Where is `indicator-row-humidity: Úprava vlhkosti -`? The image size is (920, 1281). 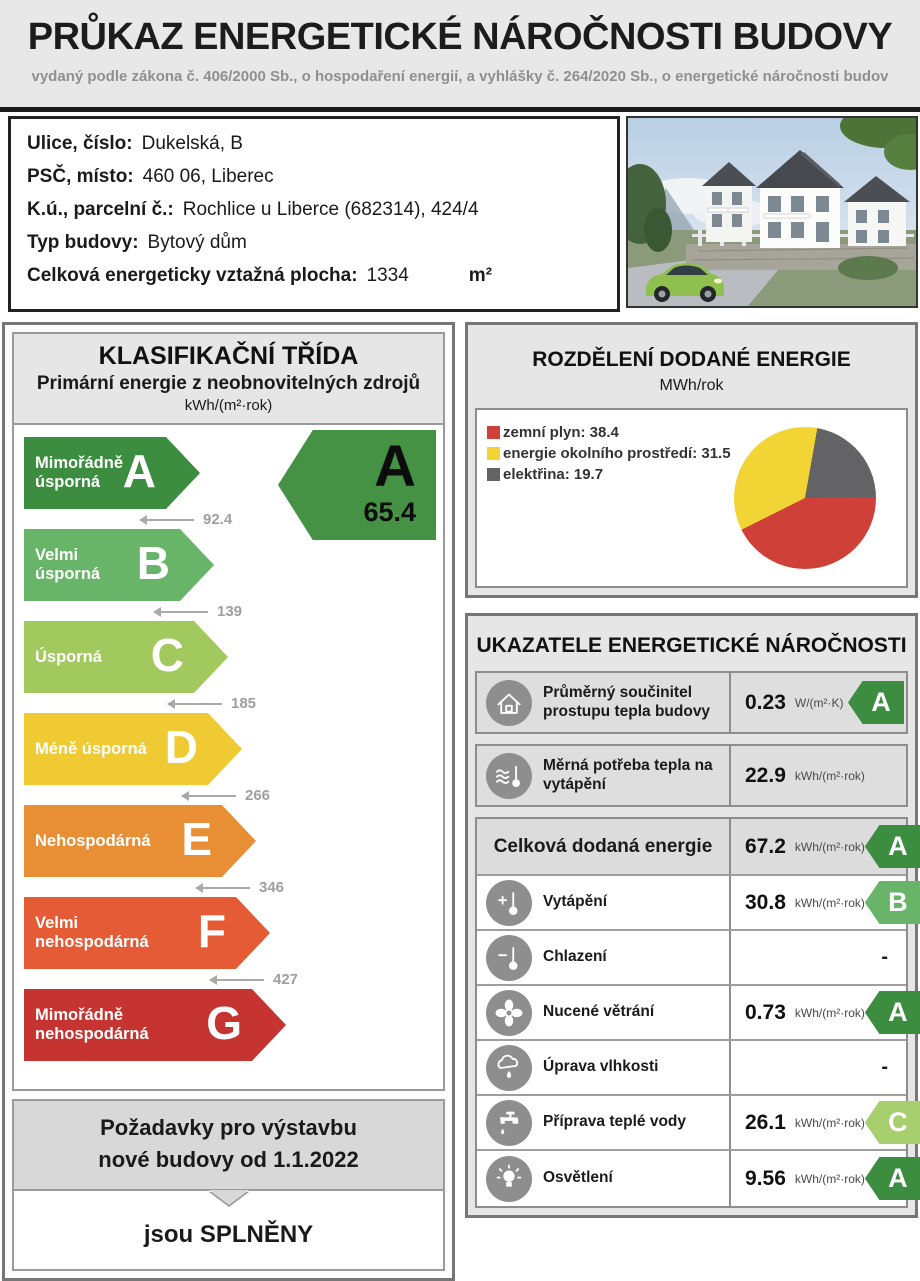
indicator-row-humidity: Úprava vlhkosti - is located at coordinates (691, 1068).